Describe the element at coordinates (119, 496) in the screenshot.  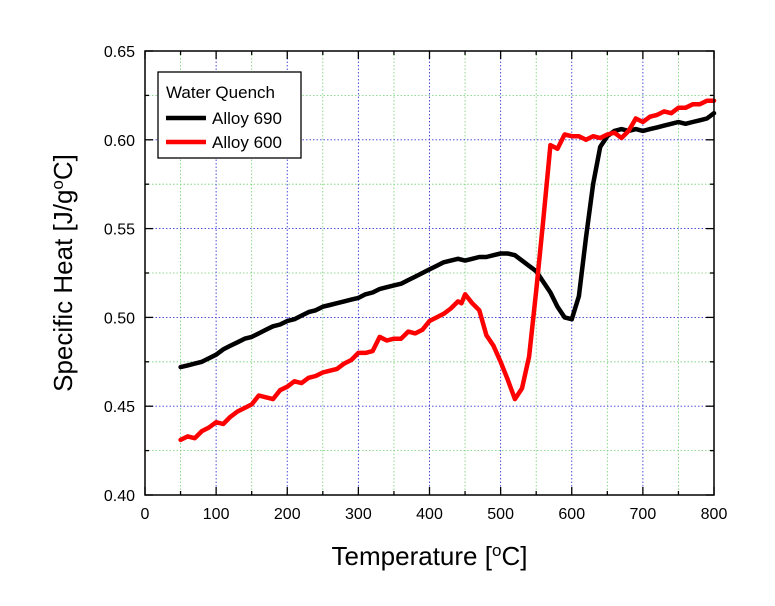
I see `y-tick-label: 0.40` at that location.